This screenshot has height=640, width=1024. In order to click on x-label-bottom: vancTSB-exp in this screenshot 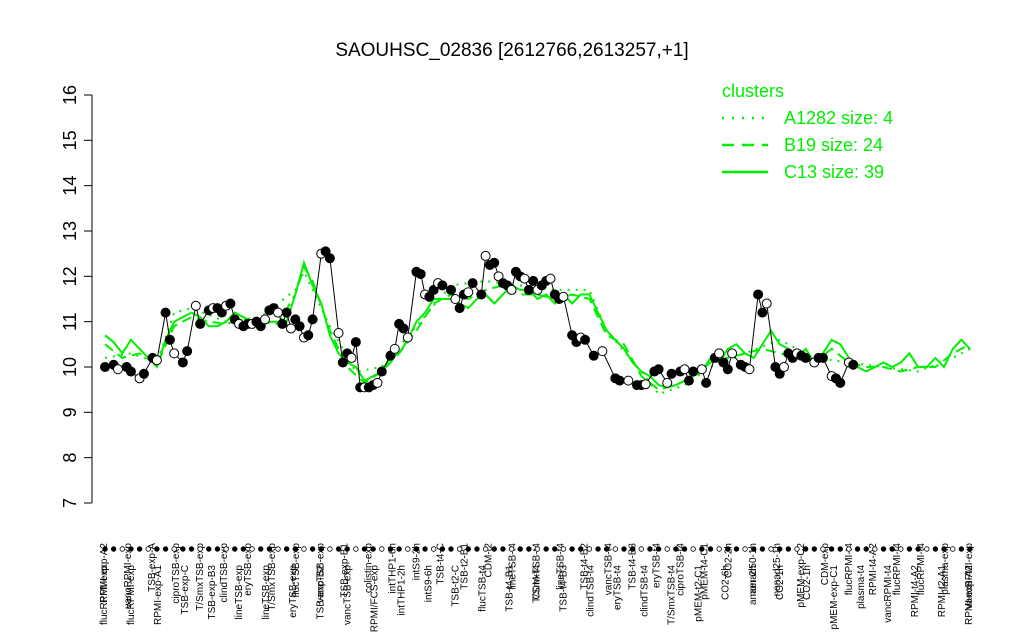, I will do `click(347, 595)`.